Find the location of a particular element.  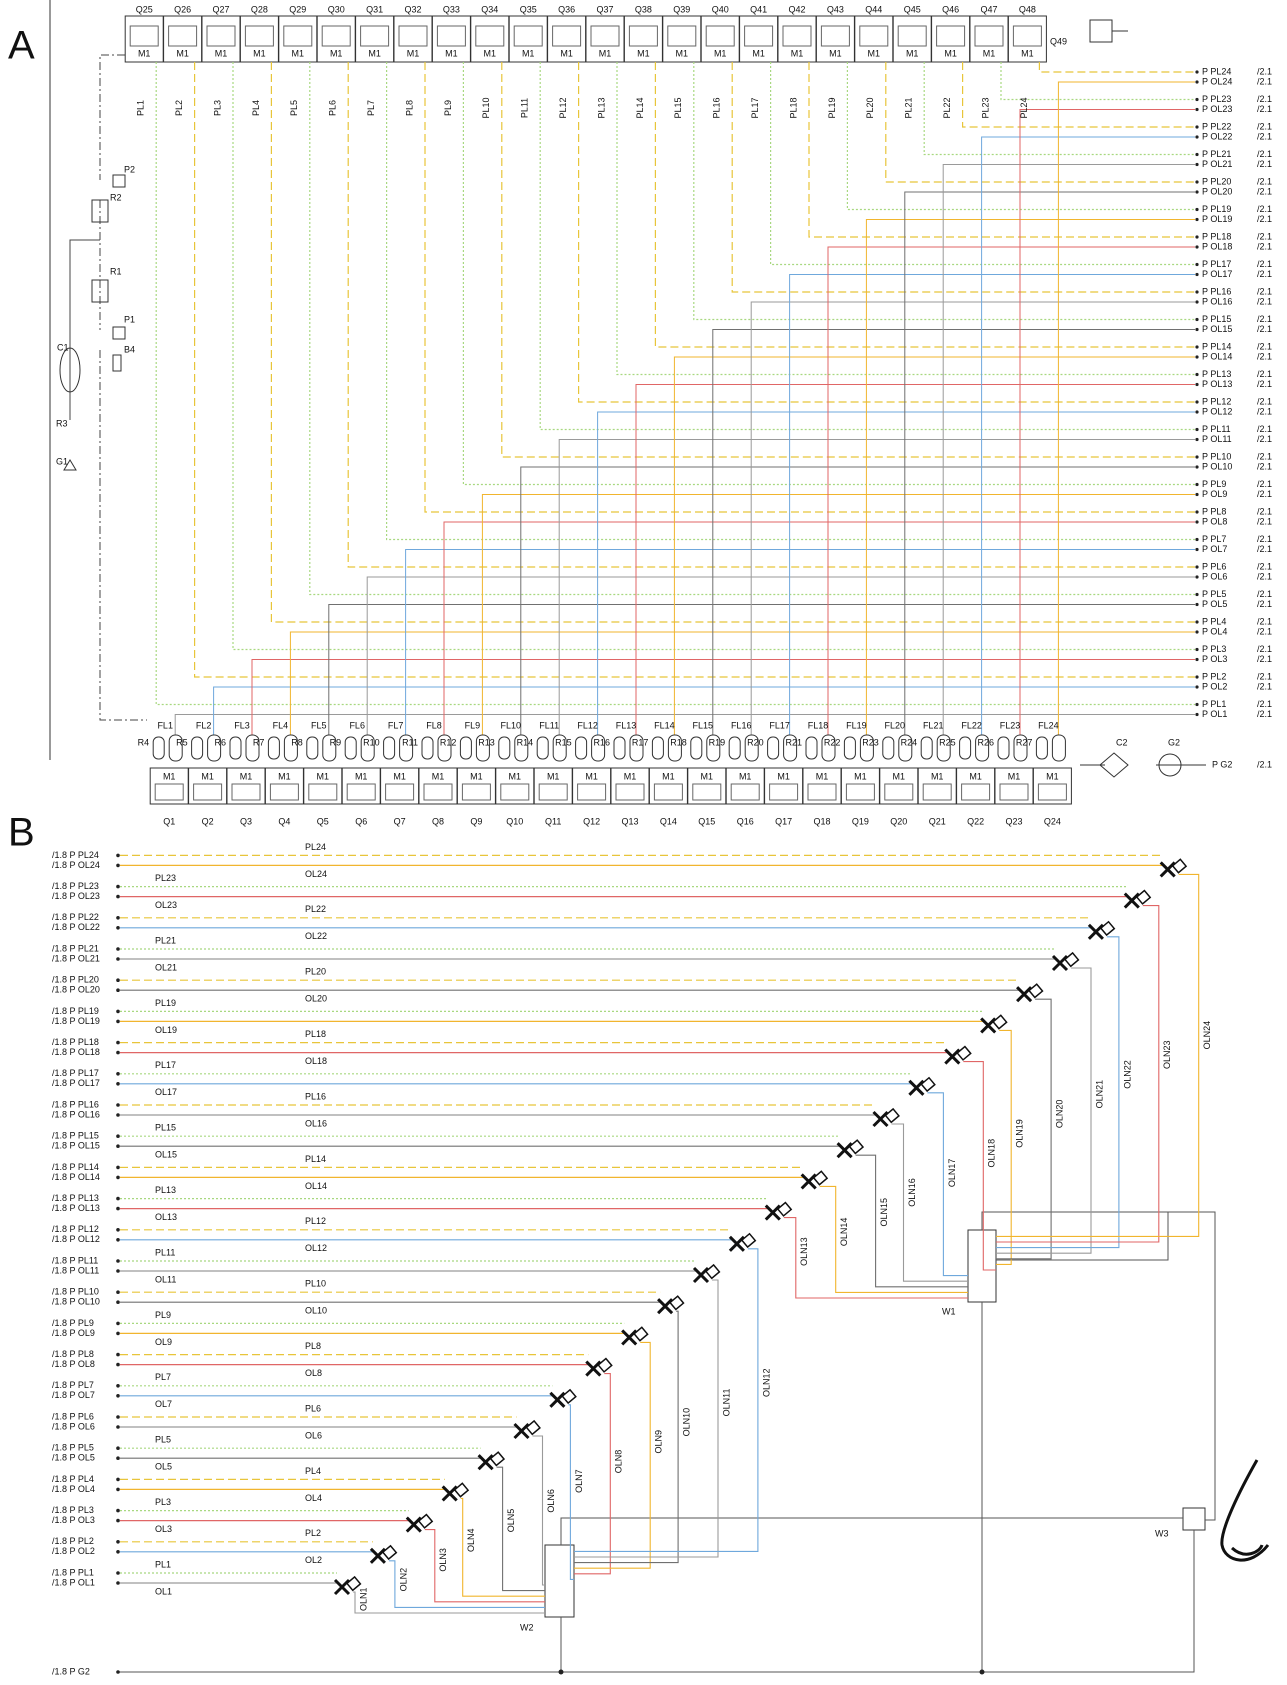

line-label: OL3 is located at coordinates (163, 1529).